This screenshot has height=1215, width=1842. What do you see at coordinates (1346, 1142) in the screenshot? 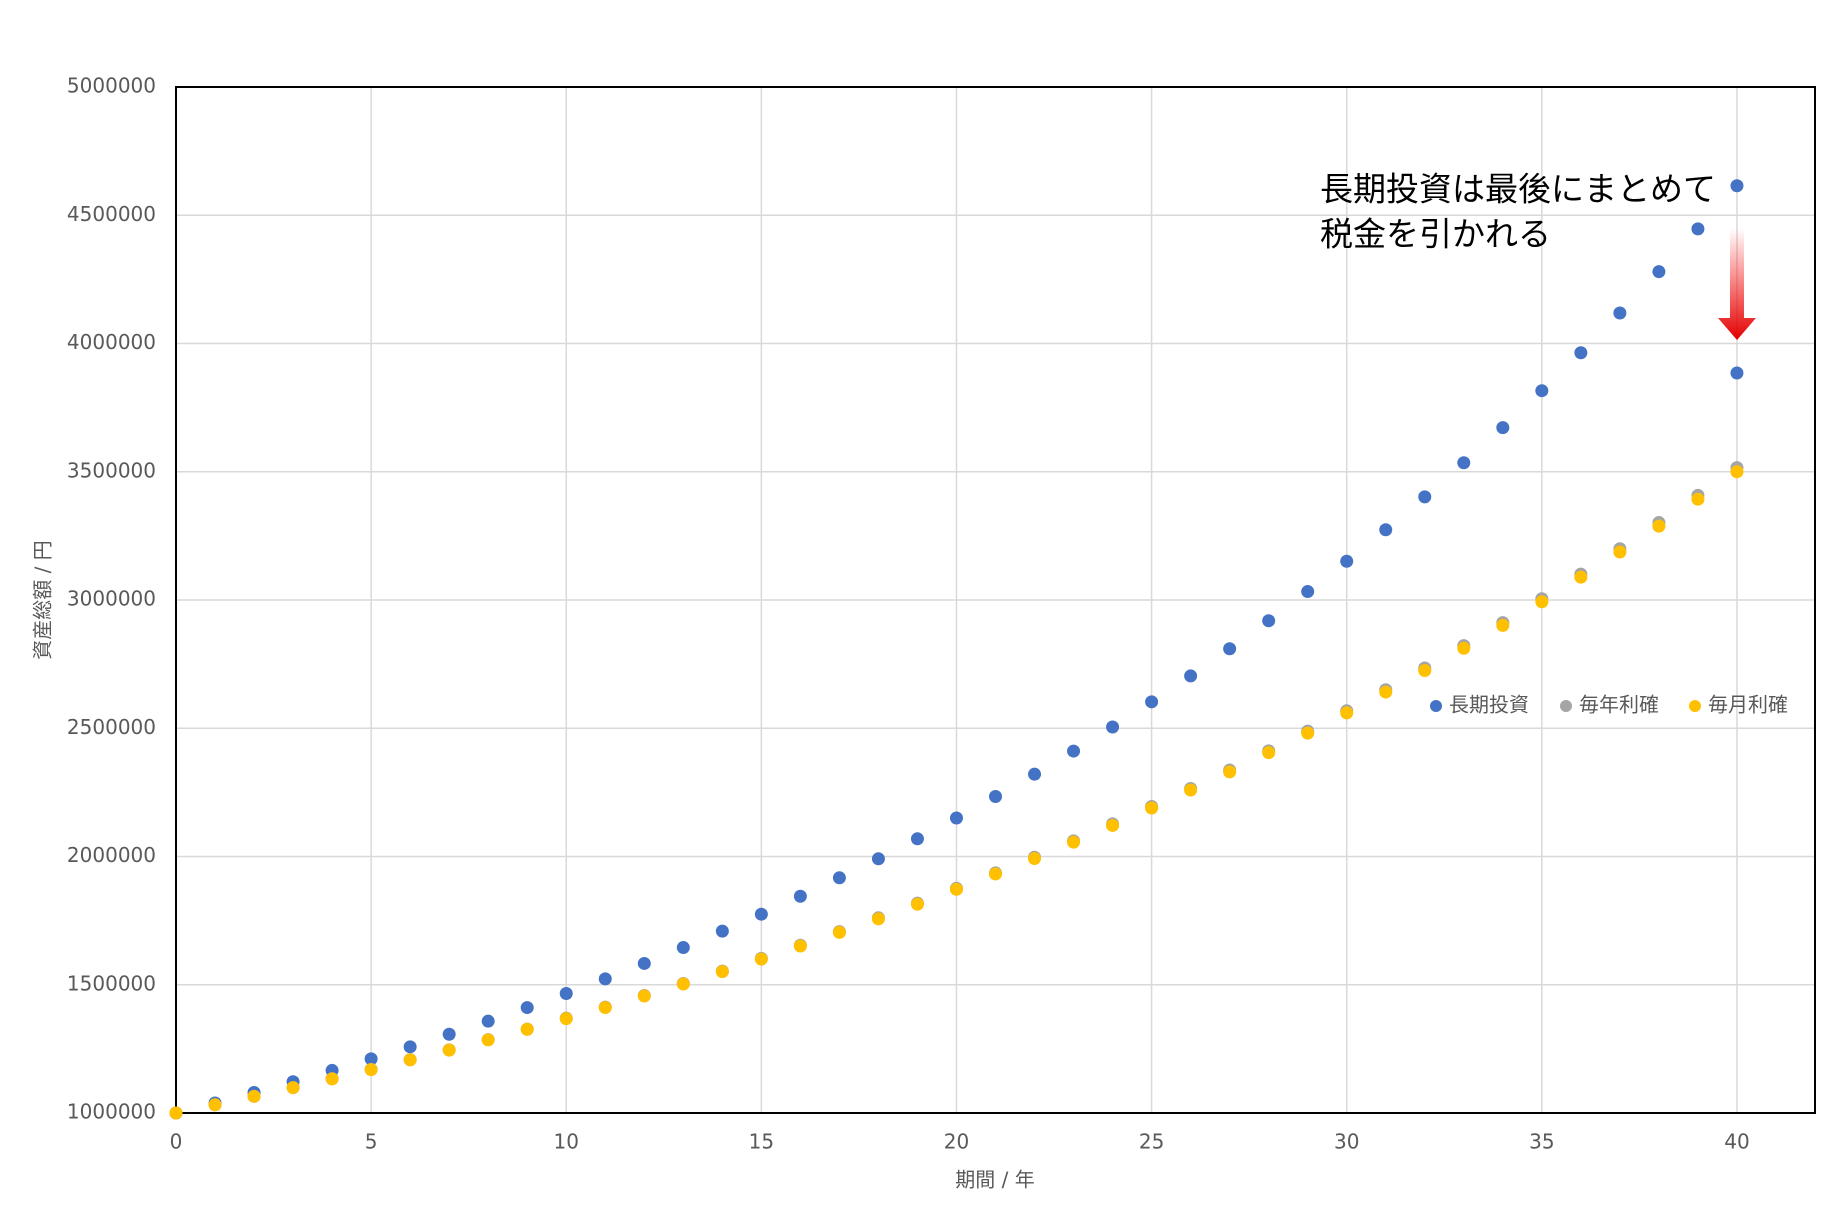
I see `x-tick-label: 30` at bounding box center [1346, 1142].